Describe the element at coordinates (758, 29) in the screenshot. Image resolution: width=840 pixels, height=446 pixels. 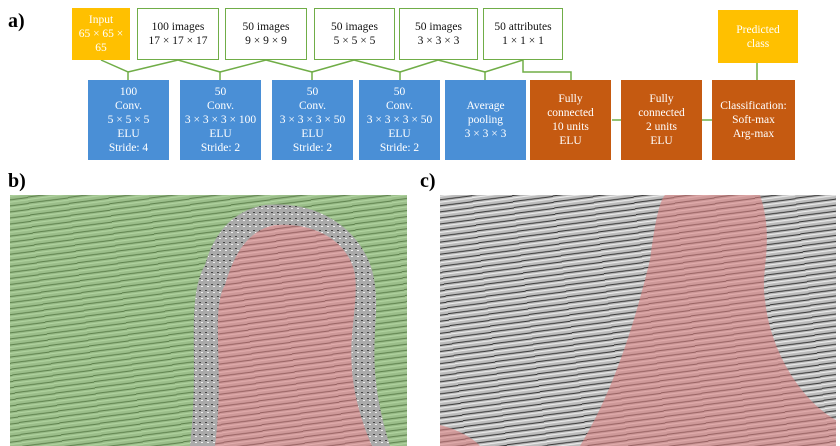
I see `box-text: Predicted` at that location.